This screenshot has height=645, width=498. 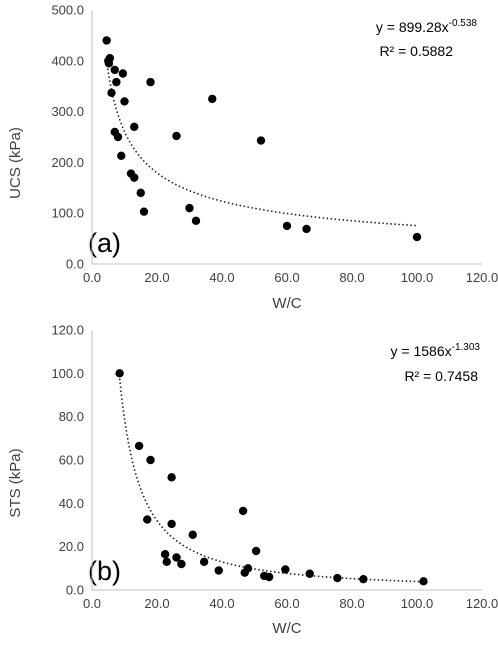 I want to click on x-axis-label-a: W/C, so click(x=286, y=303).